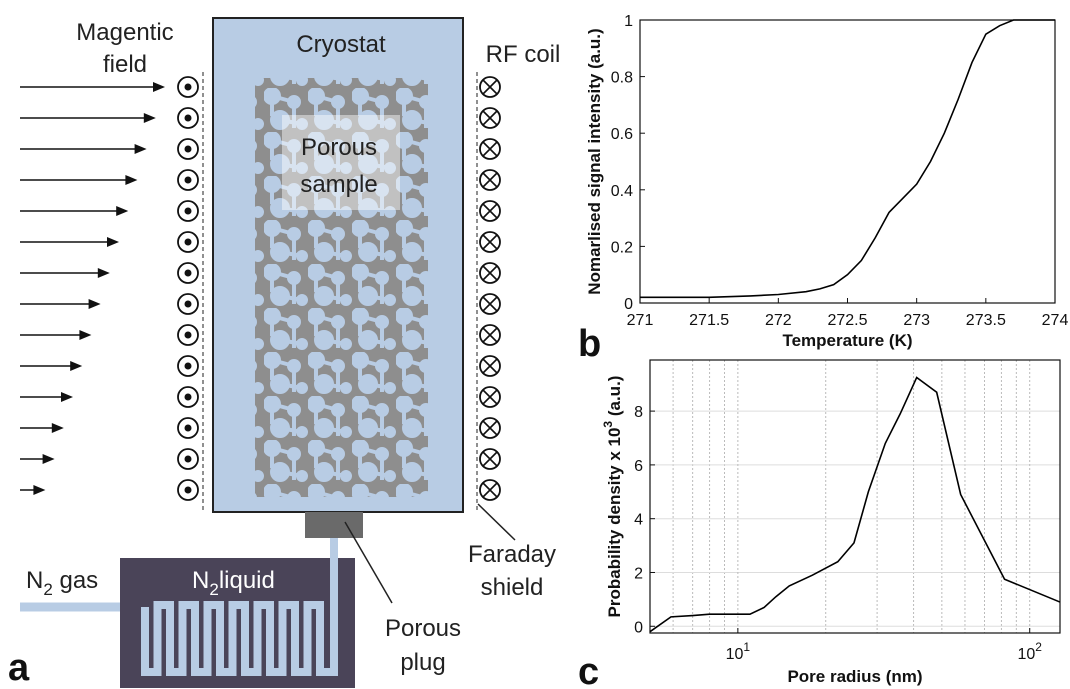 This screenshot has width=1070, height=689. I want to click on label: Cryostat, so click(341, 44).